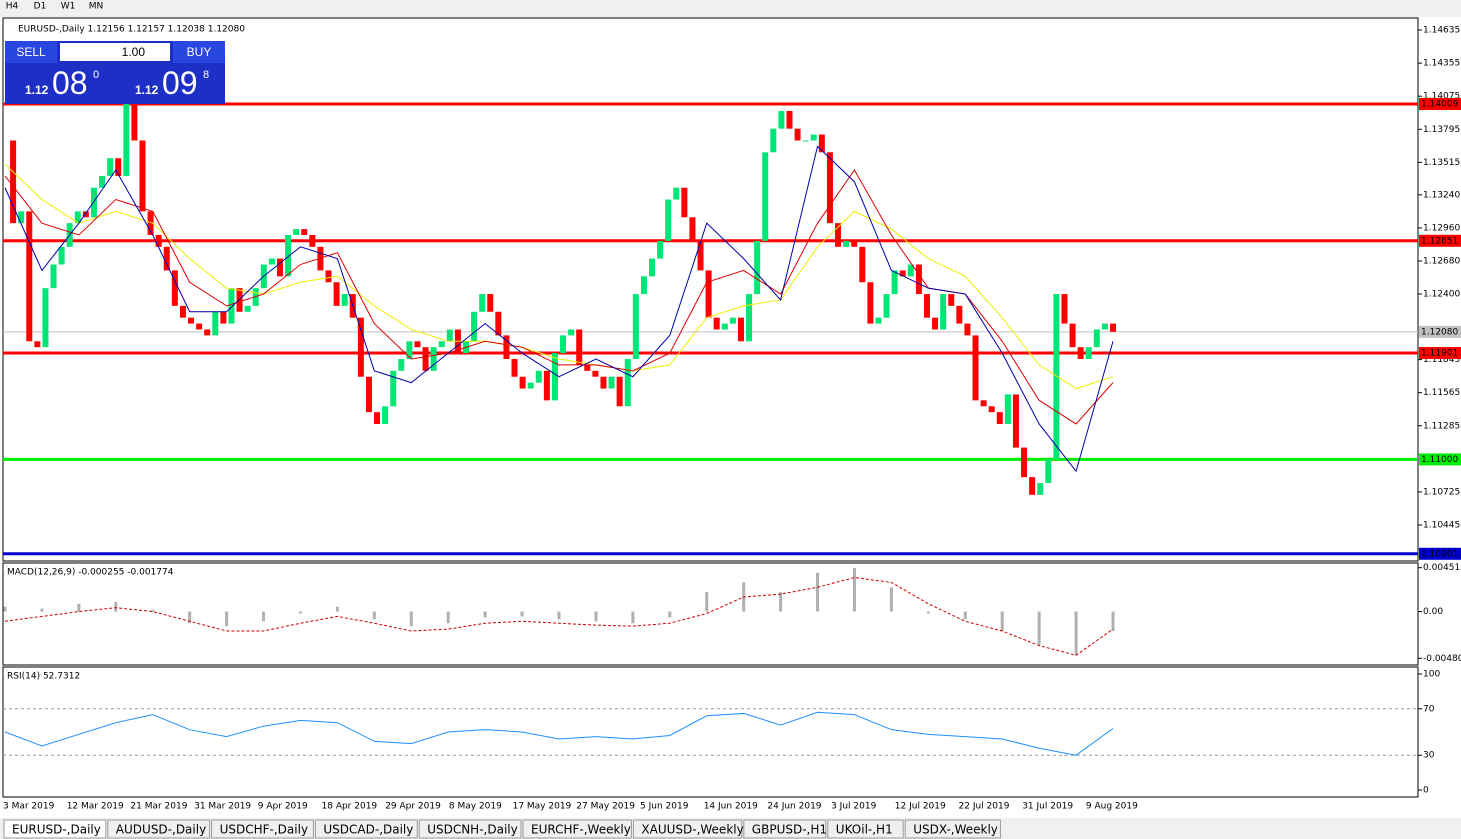 The width and height of the screenshot is (1461, 839). I want to click on y-tick-label: 70, so click(1429, 709).